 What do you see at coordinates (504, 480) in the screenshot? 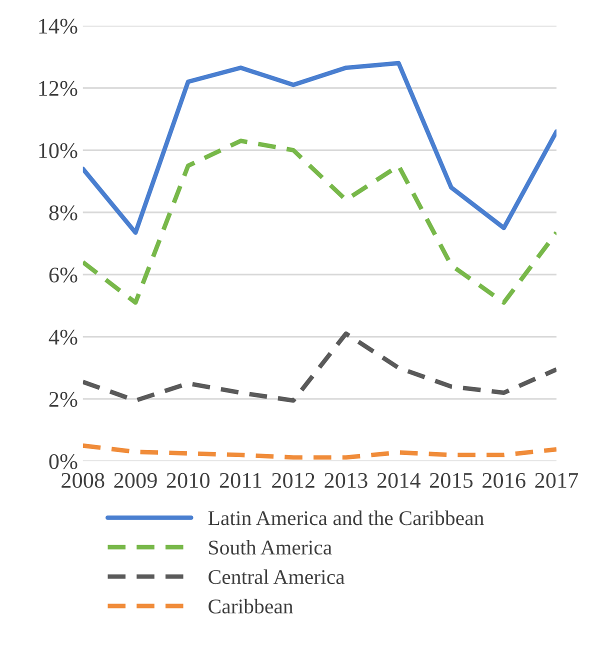
I see `x-tick-label: 2016` at bounding box center [504, 480].